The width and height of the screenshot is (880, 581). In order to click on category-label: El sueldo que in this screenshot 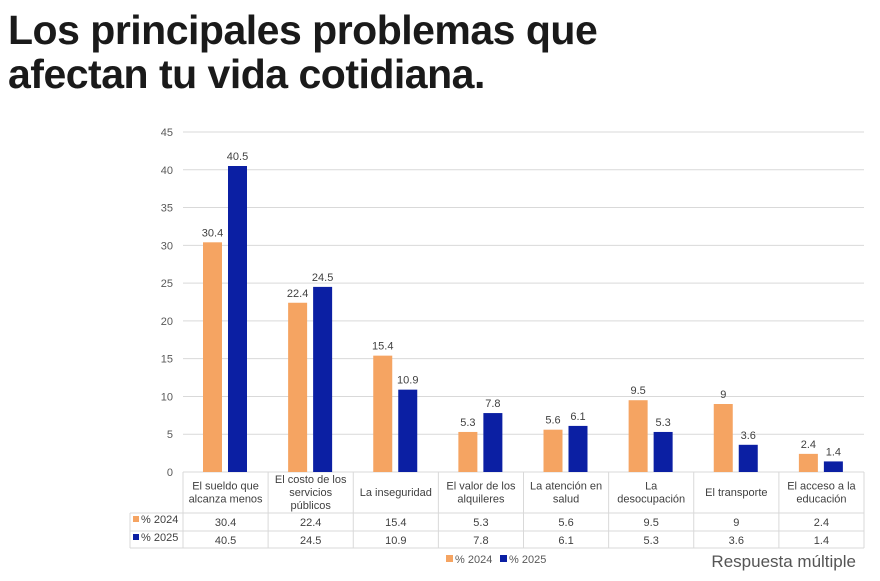, I will do `click(225, 487)`.